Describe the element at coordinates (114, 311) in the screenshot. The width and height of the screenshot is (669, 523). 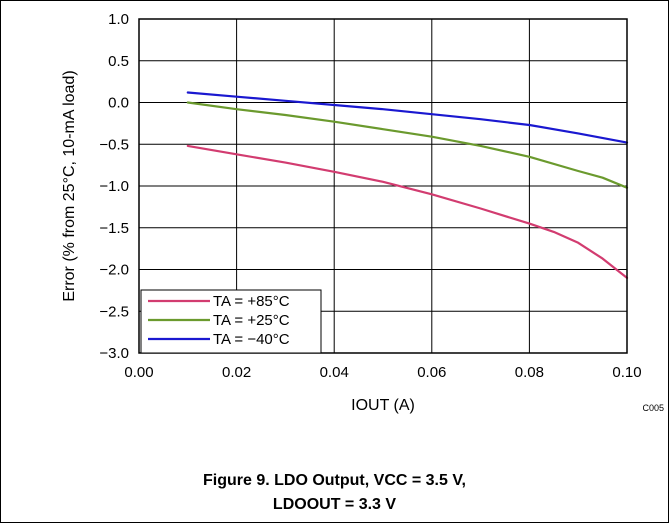
I see `y-tick-label: −2.5` at that location.